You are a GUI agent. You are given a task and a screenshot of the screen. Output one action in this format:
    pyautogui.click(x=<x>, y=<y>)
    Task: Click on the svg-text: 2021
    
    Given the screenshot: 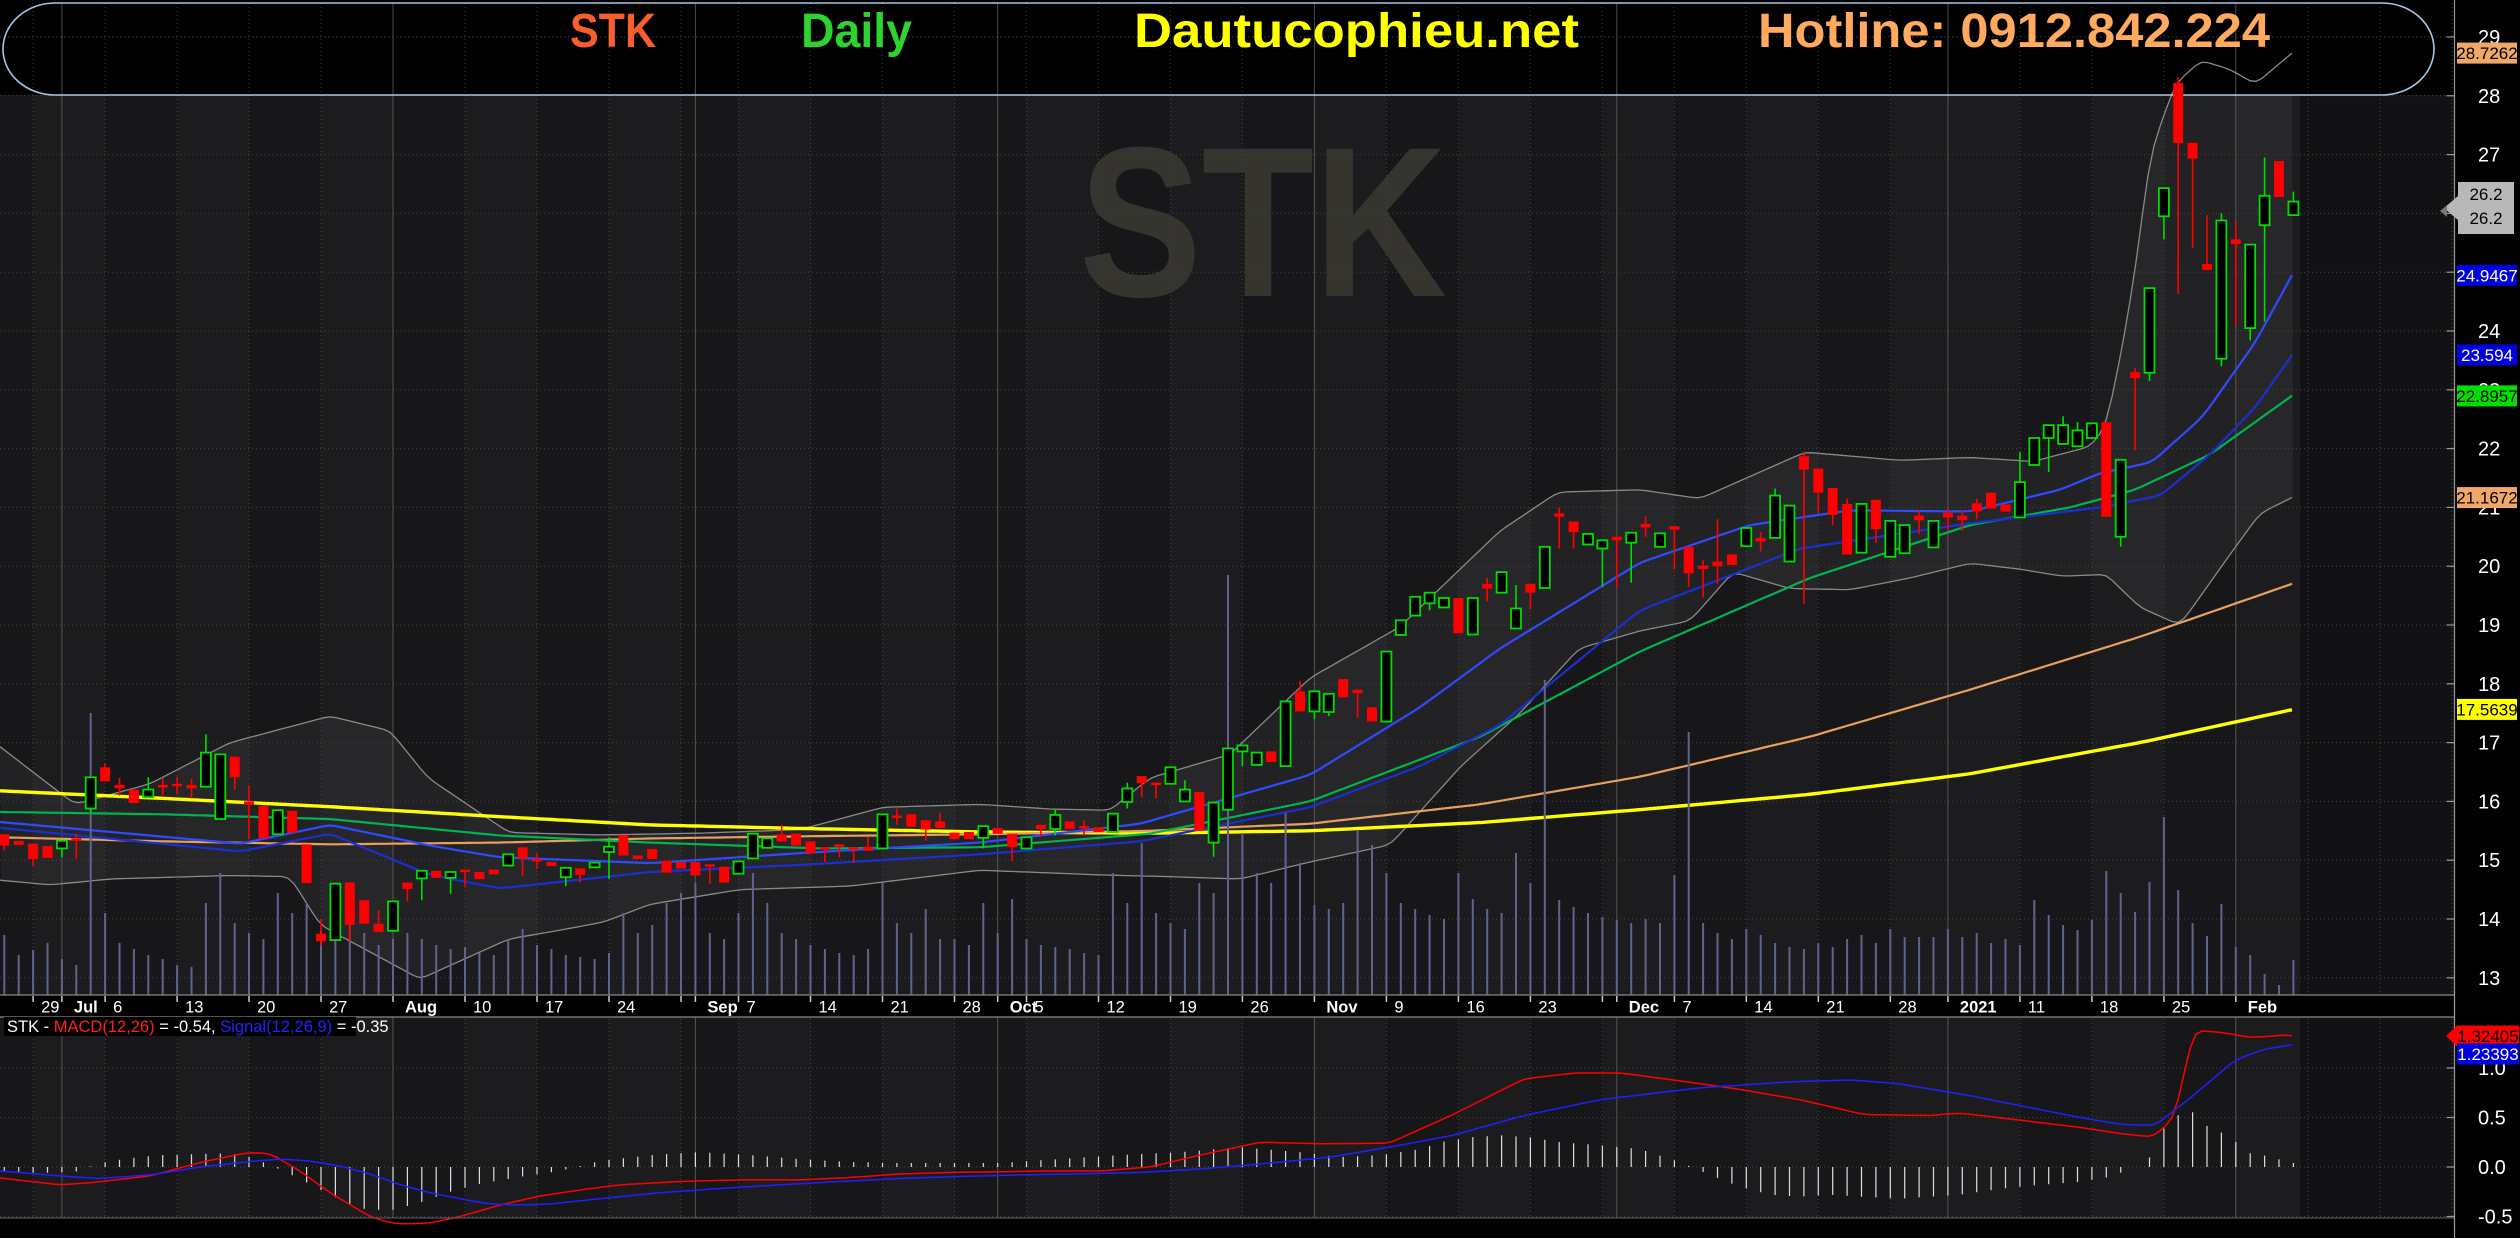 What is the action you would take?
    pyautogui.click(x=1978, y=1008)
    